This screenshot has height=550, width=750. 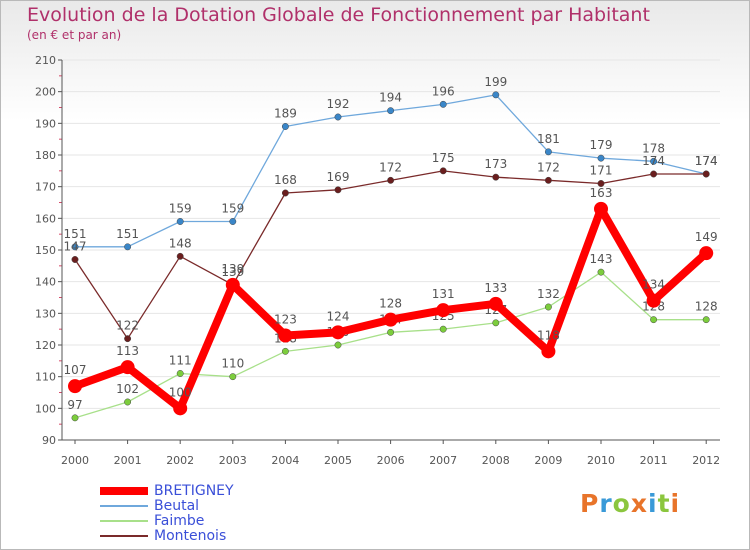 What do you see at coordinates (495, 288) in the screenshot?
I see `data-label-bretigney: 133` at bounding box center [495, 288].